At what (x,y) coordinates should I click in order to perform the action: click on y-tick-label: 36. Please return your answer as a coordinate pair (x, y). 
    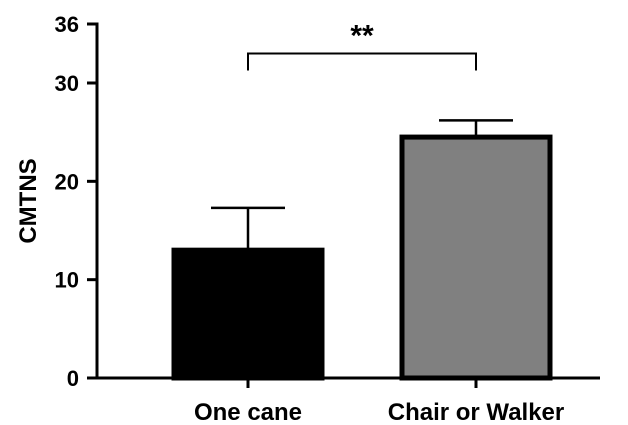
    Looking at the image, I should click on (67, 24).